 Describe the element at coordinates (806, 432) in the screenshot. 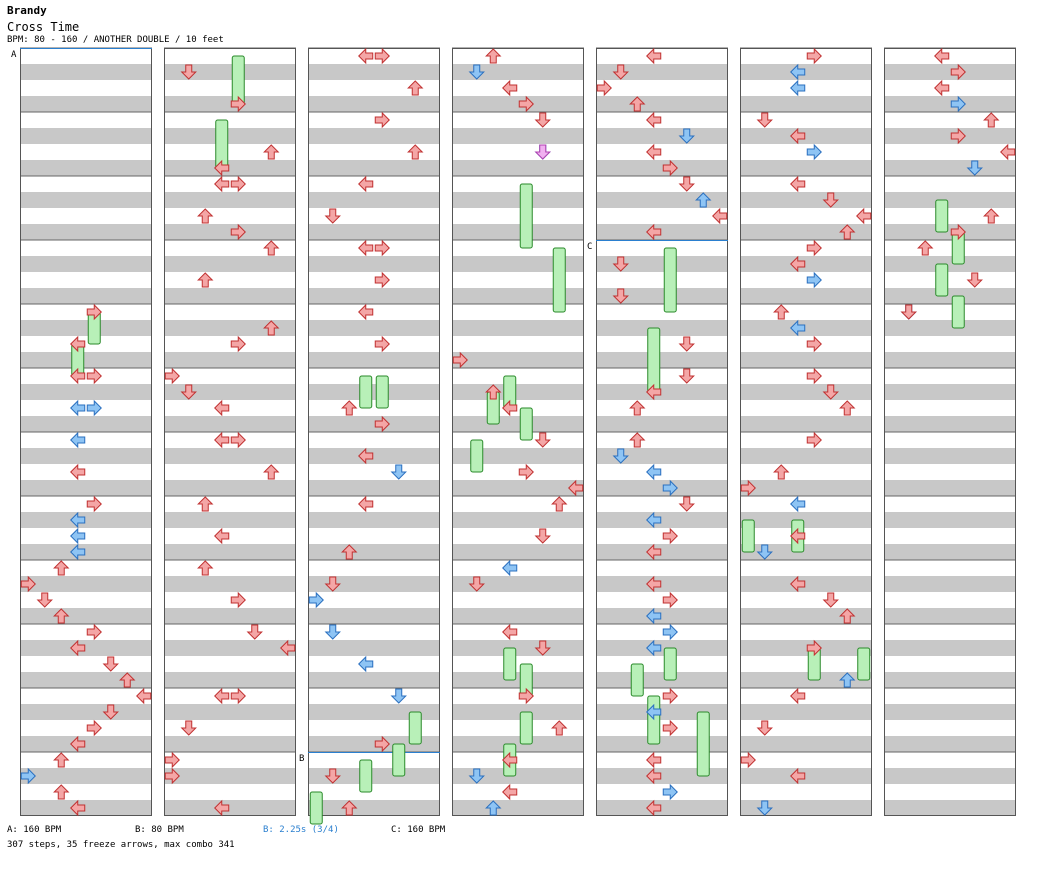

I see `chart-column-frame` at that location.